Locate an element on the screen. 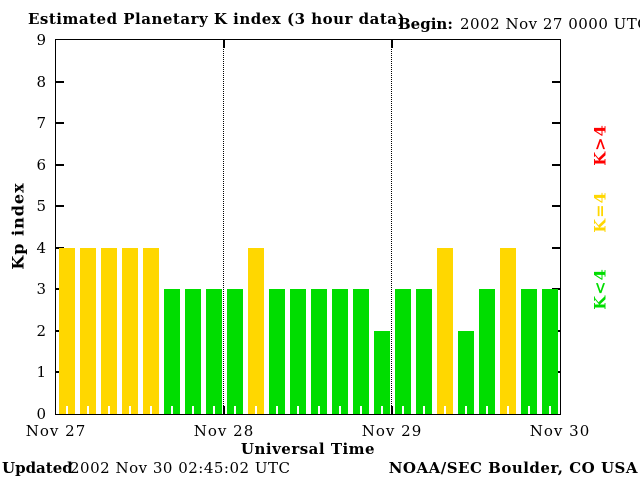 The image size is (640, 480). x-tick-label: Nov 29 is located at coordinates (392, 431).